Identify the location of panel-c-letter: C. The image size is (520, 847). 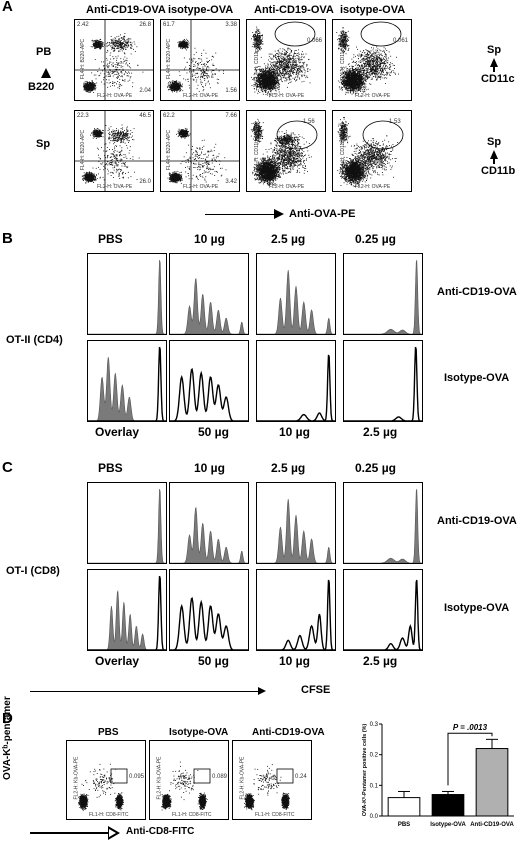
(7, 467).